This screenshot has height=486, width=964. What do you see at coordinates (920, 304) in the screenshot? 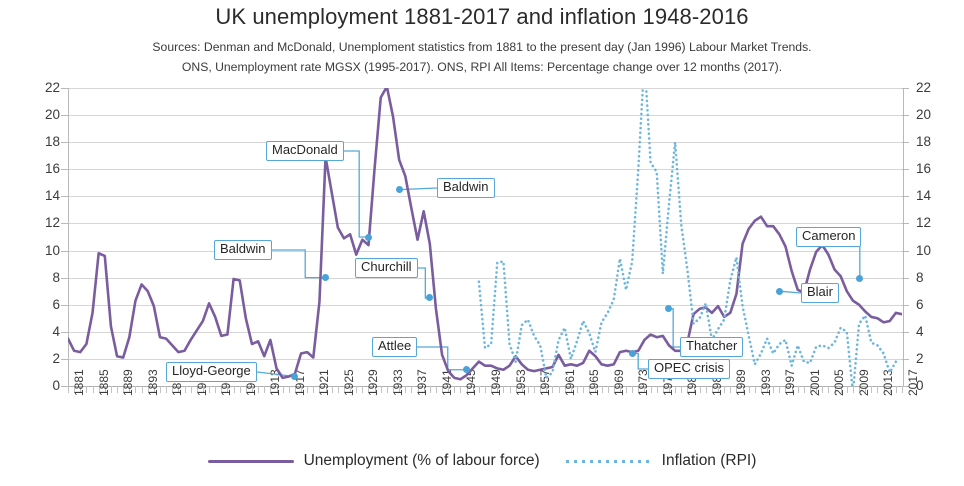
I see `y-tick-right-6: 6` at bounding box center [920, 304].